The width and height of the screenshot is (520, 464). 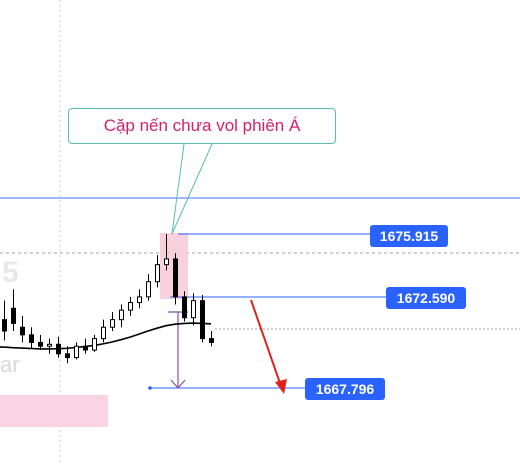 I want to click on annotation-callout-text: Cặp nến chưa vol phiên Á, so click(x=202, y=125).